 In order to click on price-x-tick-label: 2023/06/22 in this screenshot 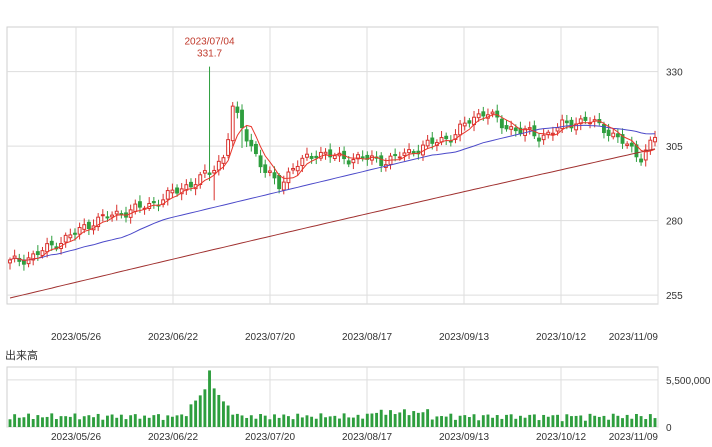, I will do `click(173, 337)`.